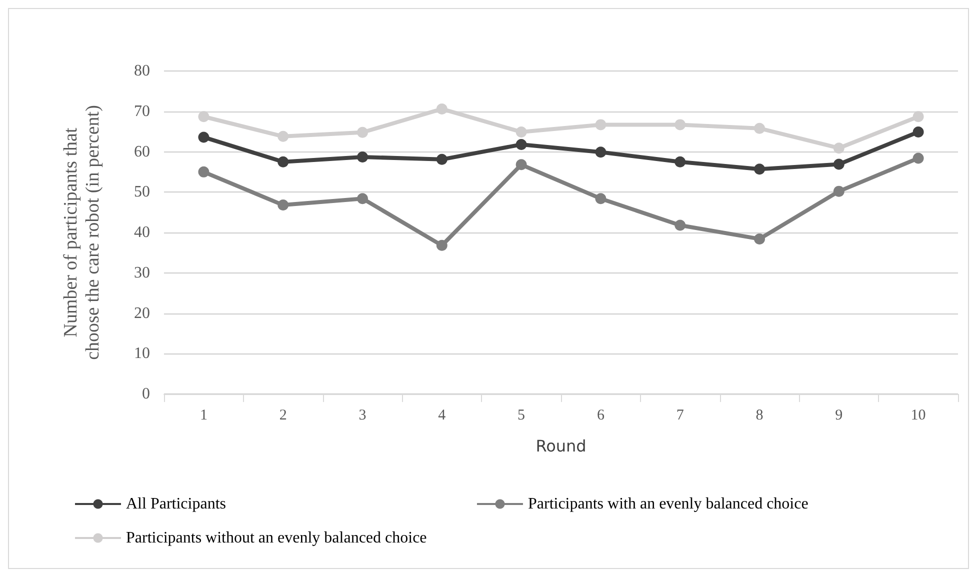 Image resolution: width=977 pixels, height=577 pixels. Describe the element at coordinates (142, 353) in the screenshot. I see `y-tick-label: 10` at that location.